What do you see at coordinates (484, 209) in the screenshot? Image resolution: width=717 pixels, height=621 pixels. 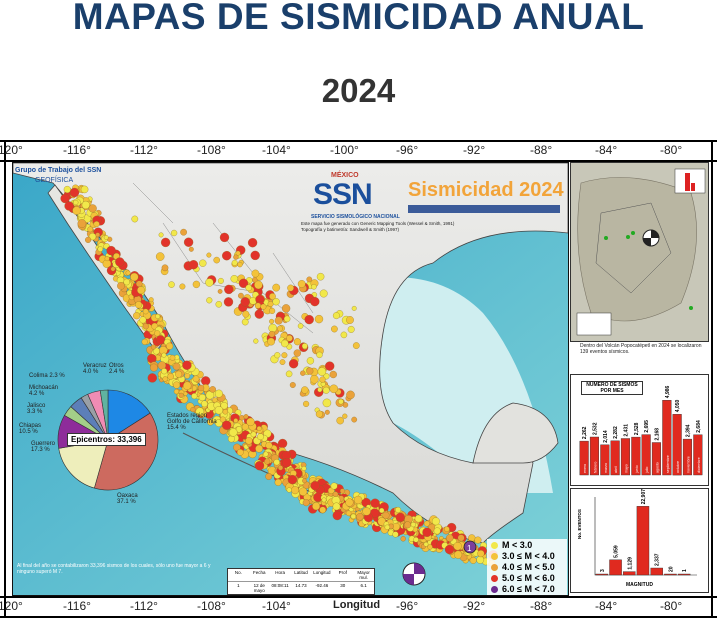 I see `social-bar` at bounding box center [484, 209].